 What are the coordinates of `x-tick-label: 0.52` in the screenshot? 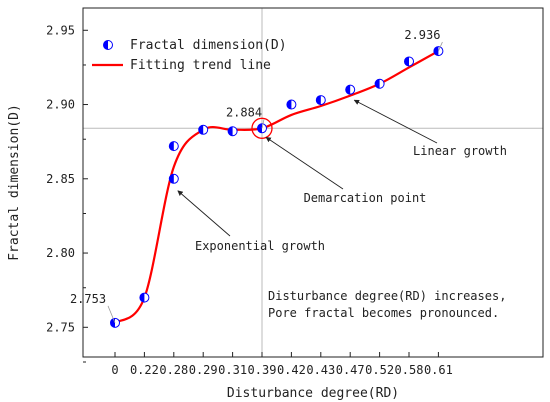 It's located at (379, 370).